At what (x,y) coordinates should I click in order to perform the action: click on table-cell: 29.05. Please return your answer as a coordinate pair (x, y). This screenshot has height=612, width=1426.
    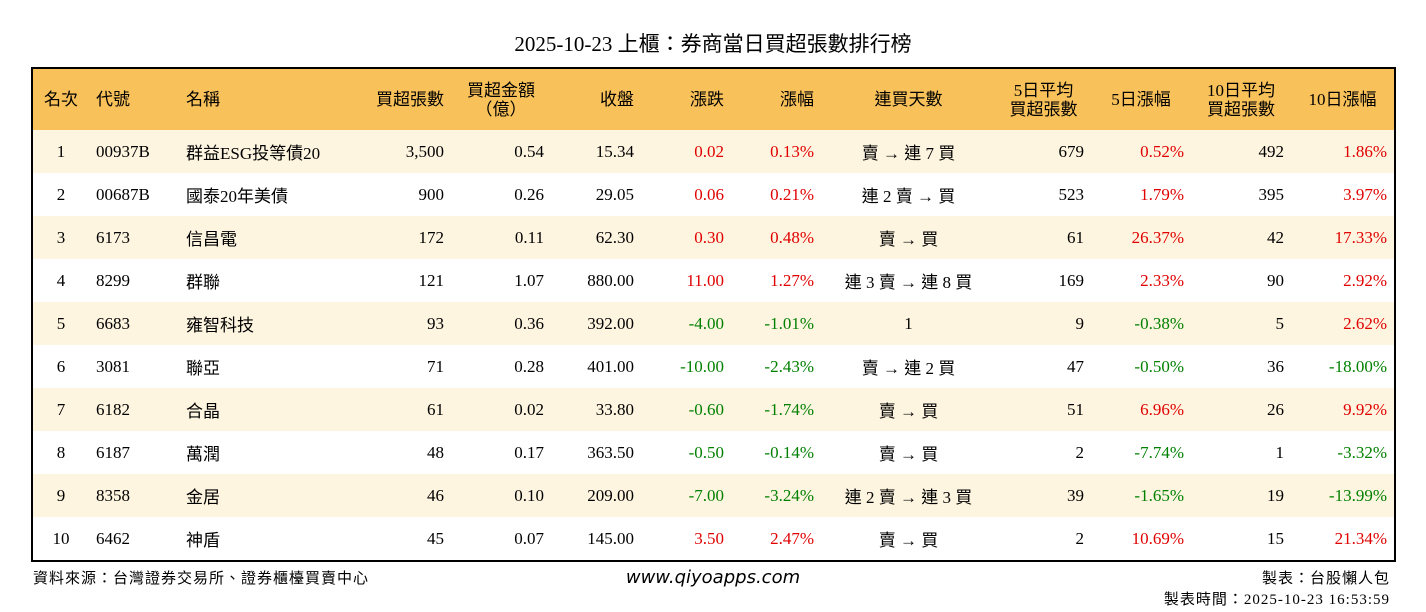
    Looking at the image, I should click on (596, 194).